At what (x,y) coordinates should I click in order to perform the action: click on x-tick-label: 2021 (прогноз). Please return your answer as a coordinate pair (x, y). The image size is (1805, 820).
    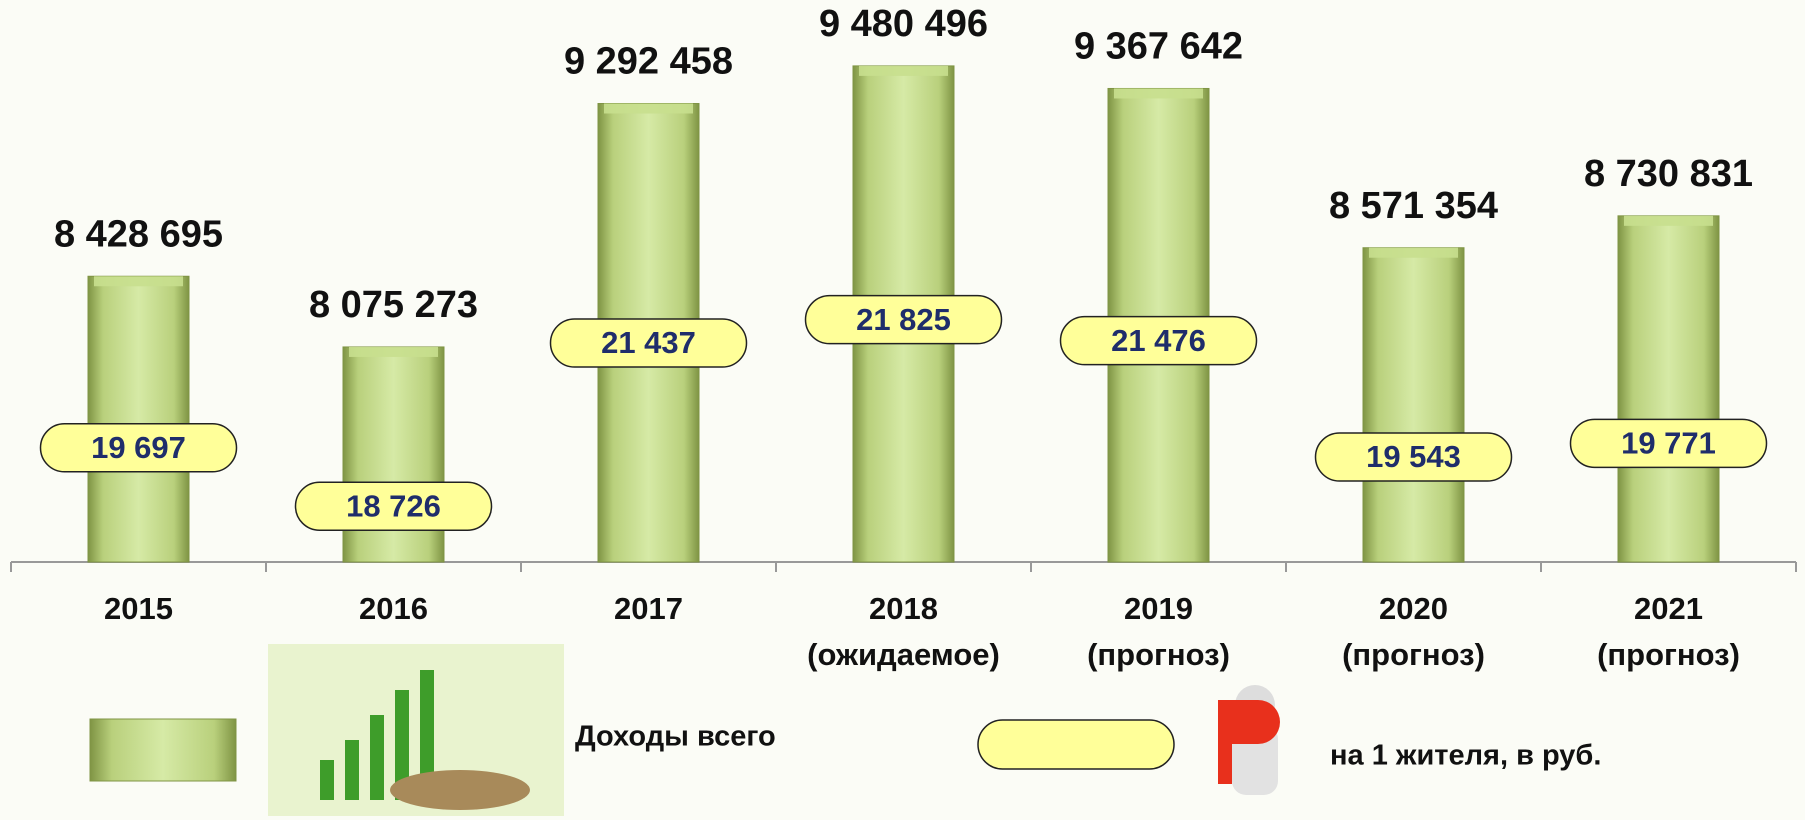
    Looking at the image, I should click on (1668, 631).